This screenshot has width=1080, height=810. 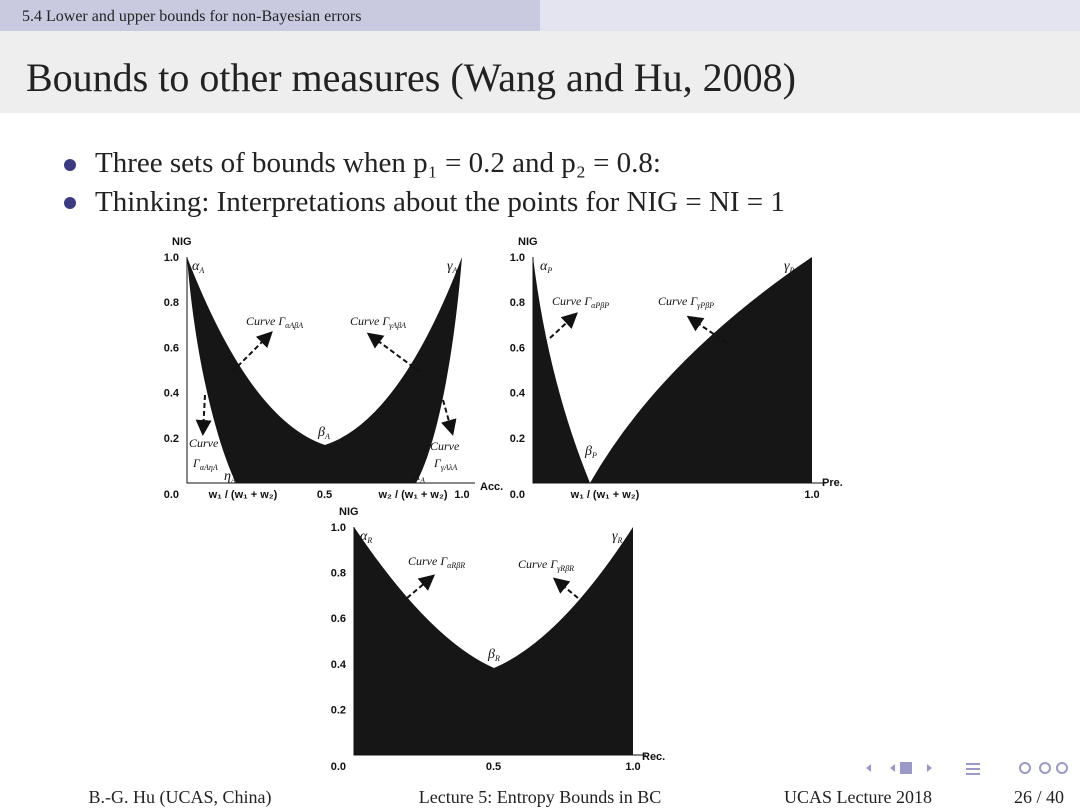 What do you see at coordinates (397, 325) in the screenshot?
I see `curve-label-sub: γAβA` at bounding box center [397, 325].